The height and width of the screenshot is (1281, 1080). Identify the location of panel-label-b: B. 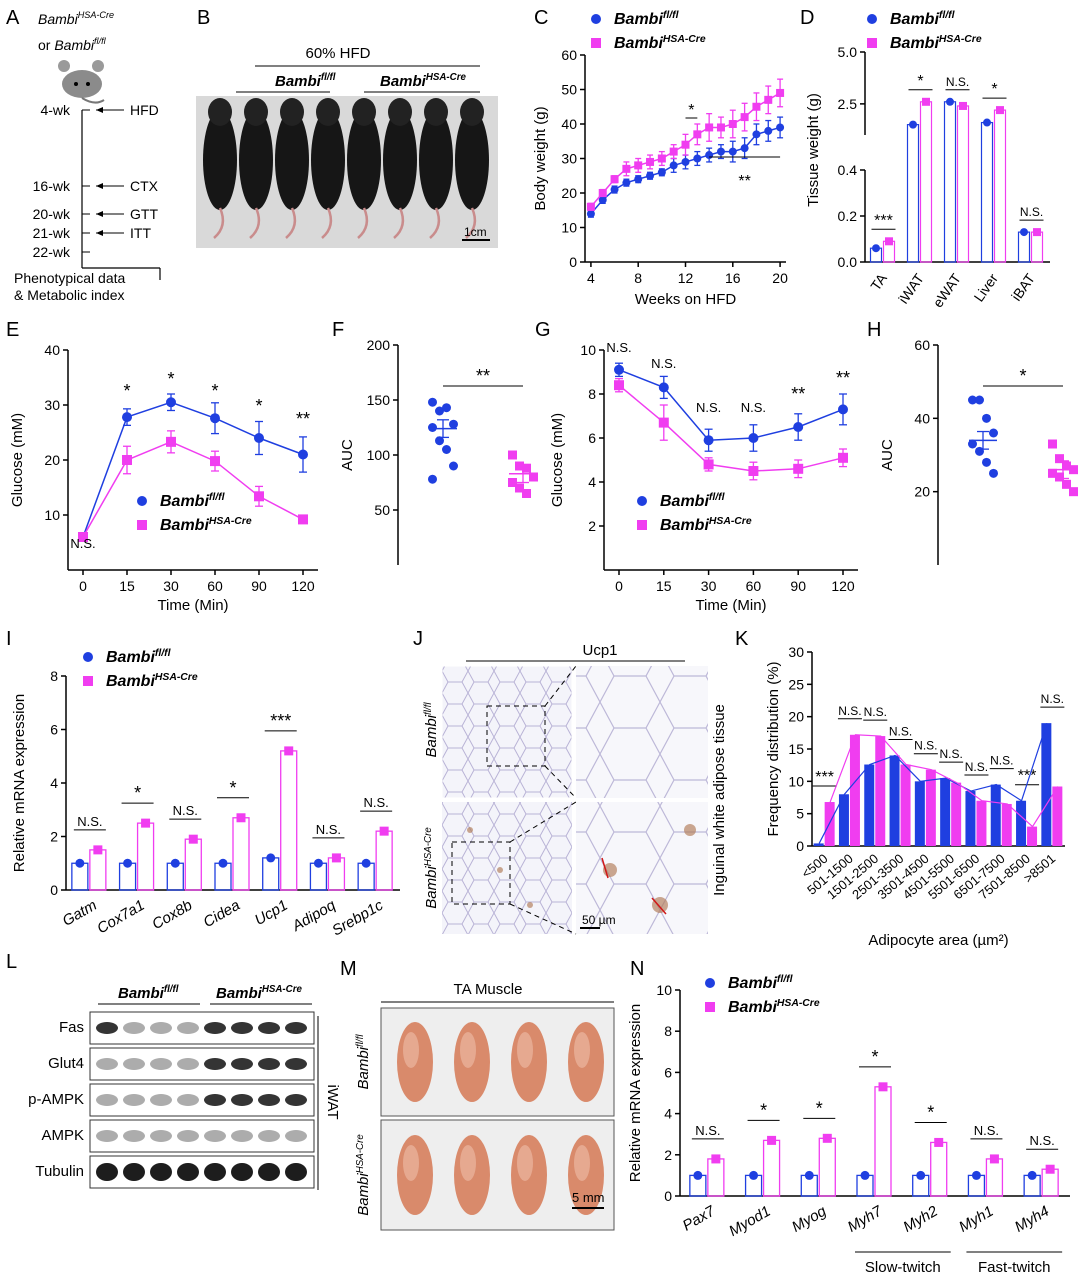
(203, 18).